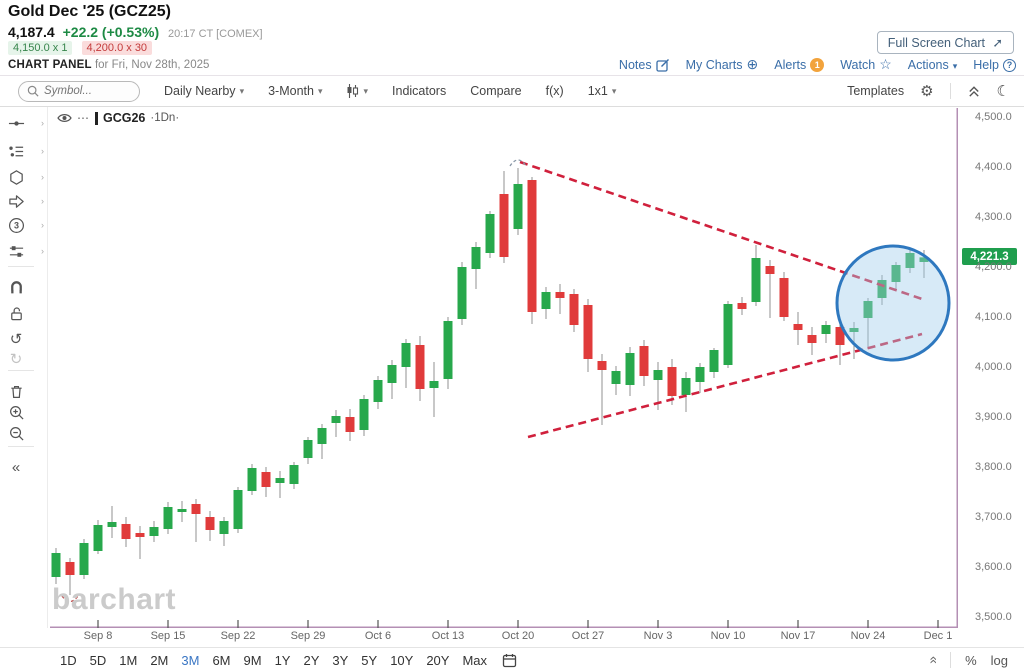 The image size is (1024, 672). I want to click on price-axis-label: 4,200.0, so click(993, 267).